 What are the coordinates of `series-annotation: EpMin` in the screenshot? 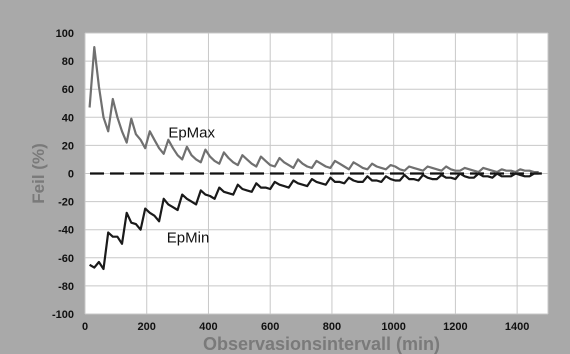 It's located at (188, 238).